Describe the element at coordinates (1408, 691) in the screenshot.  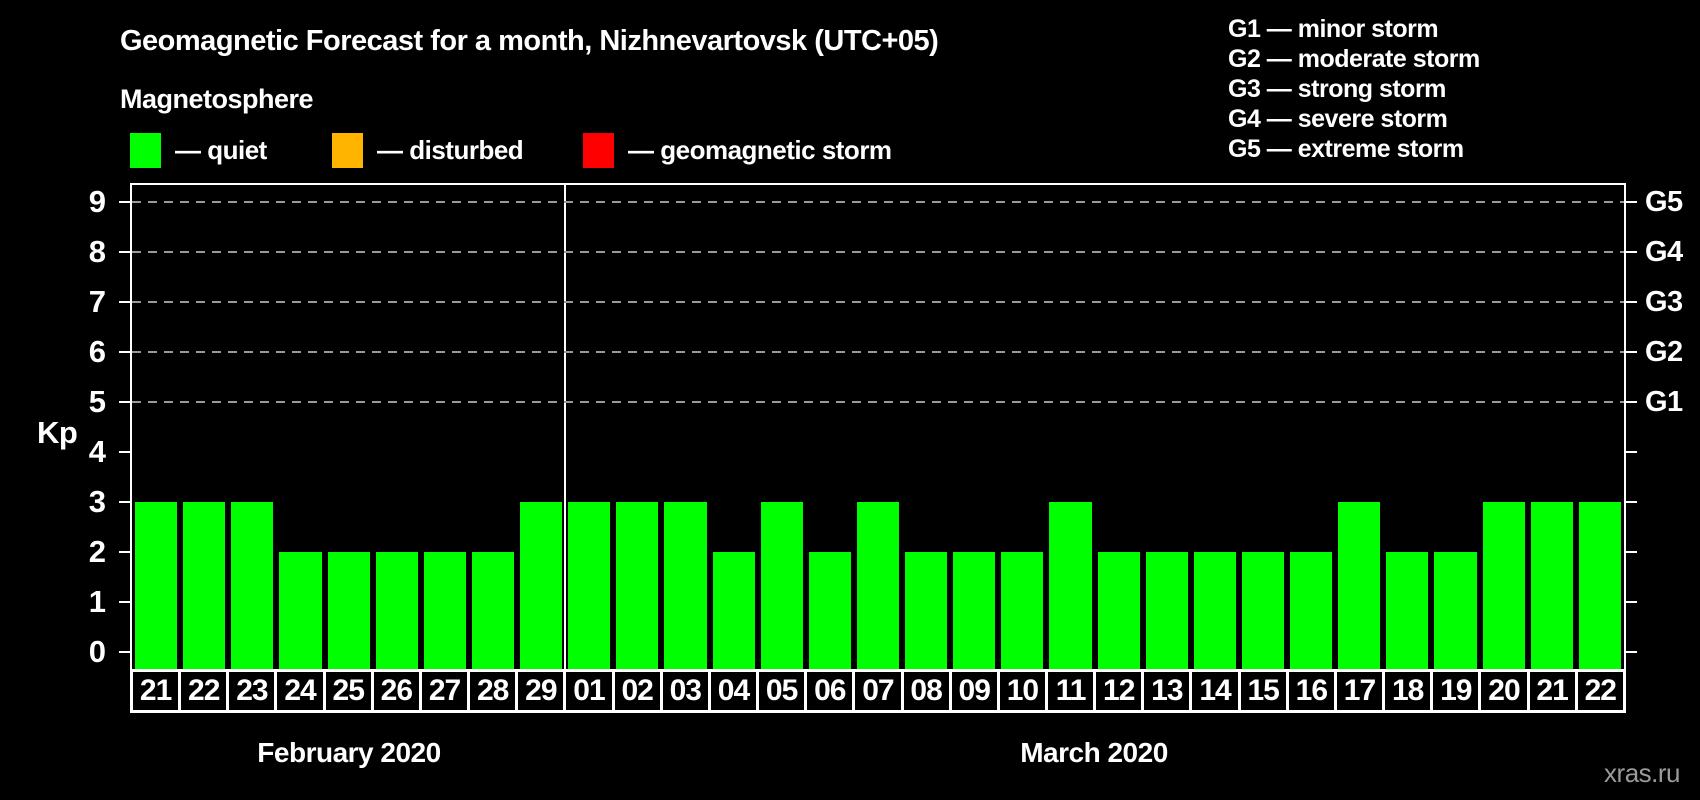
I see `date-cell: 18` at that location.